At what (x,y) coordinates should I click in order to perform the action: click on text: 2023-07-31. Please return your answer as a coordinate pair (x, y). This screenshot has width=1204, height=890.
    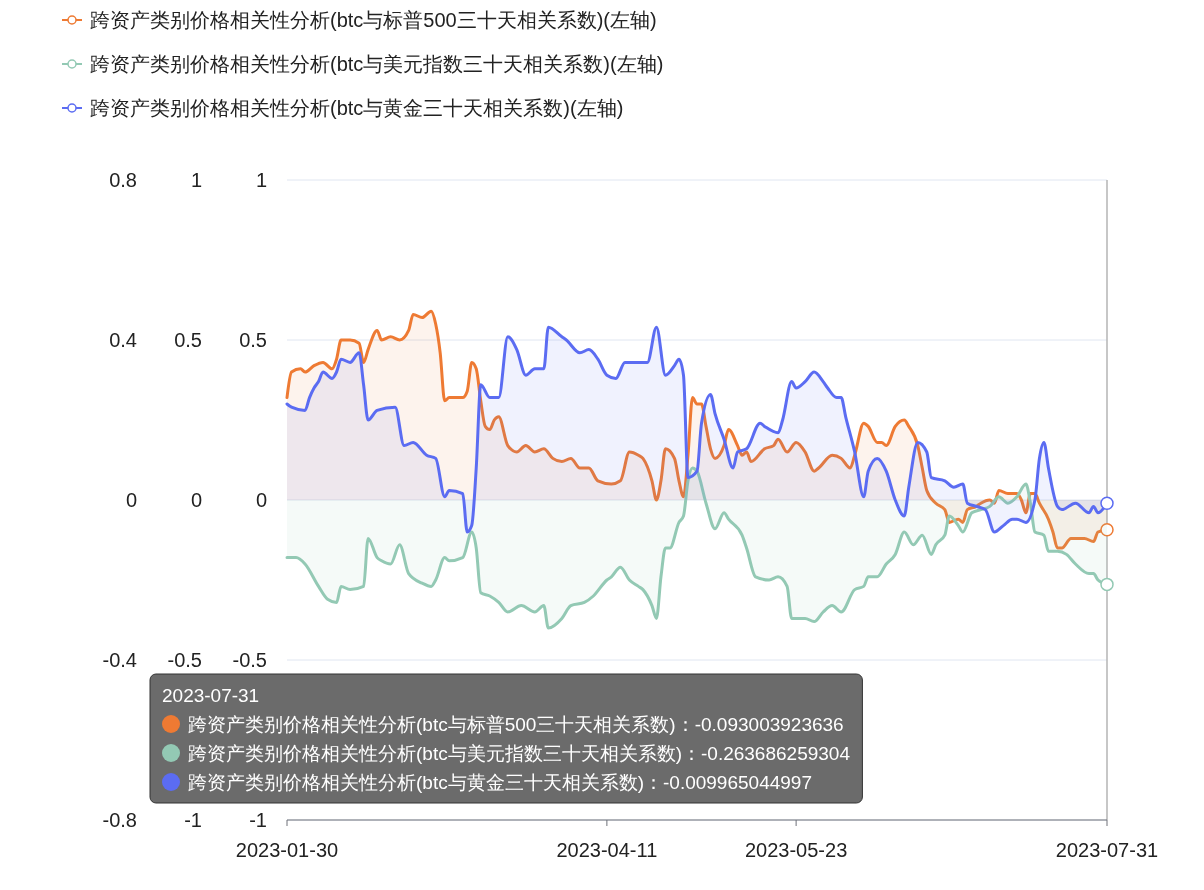
    Looking at the image, I should click on (211, 695).